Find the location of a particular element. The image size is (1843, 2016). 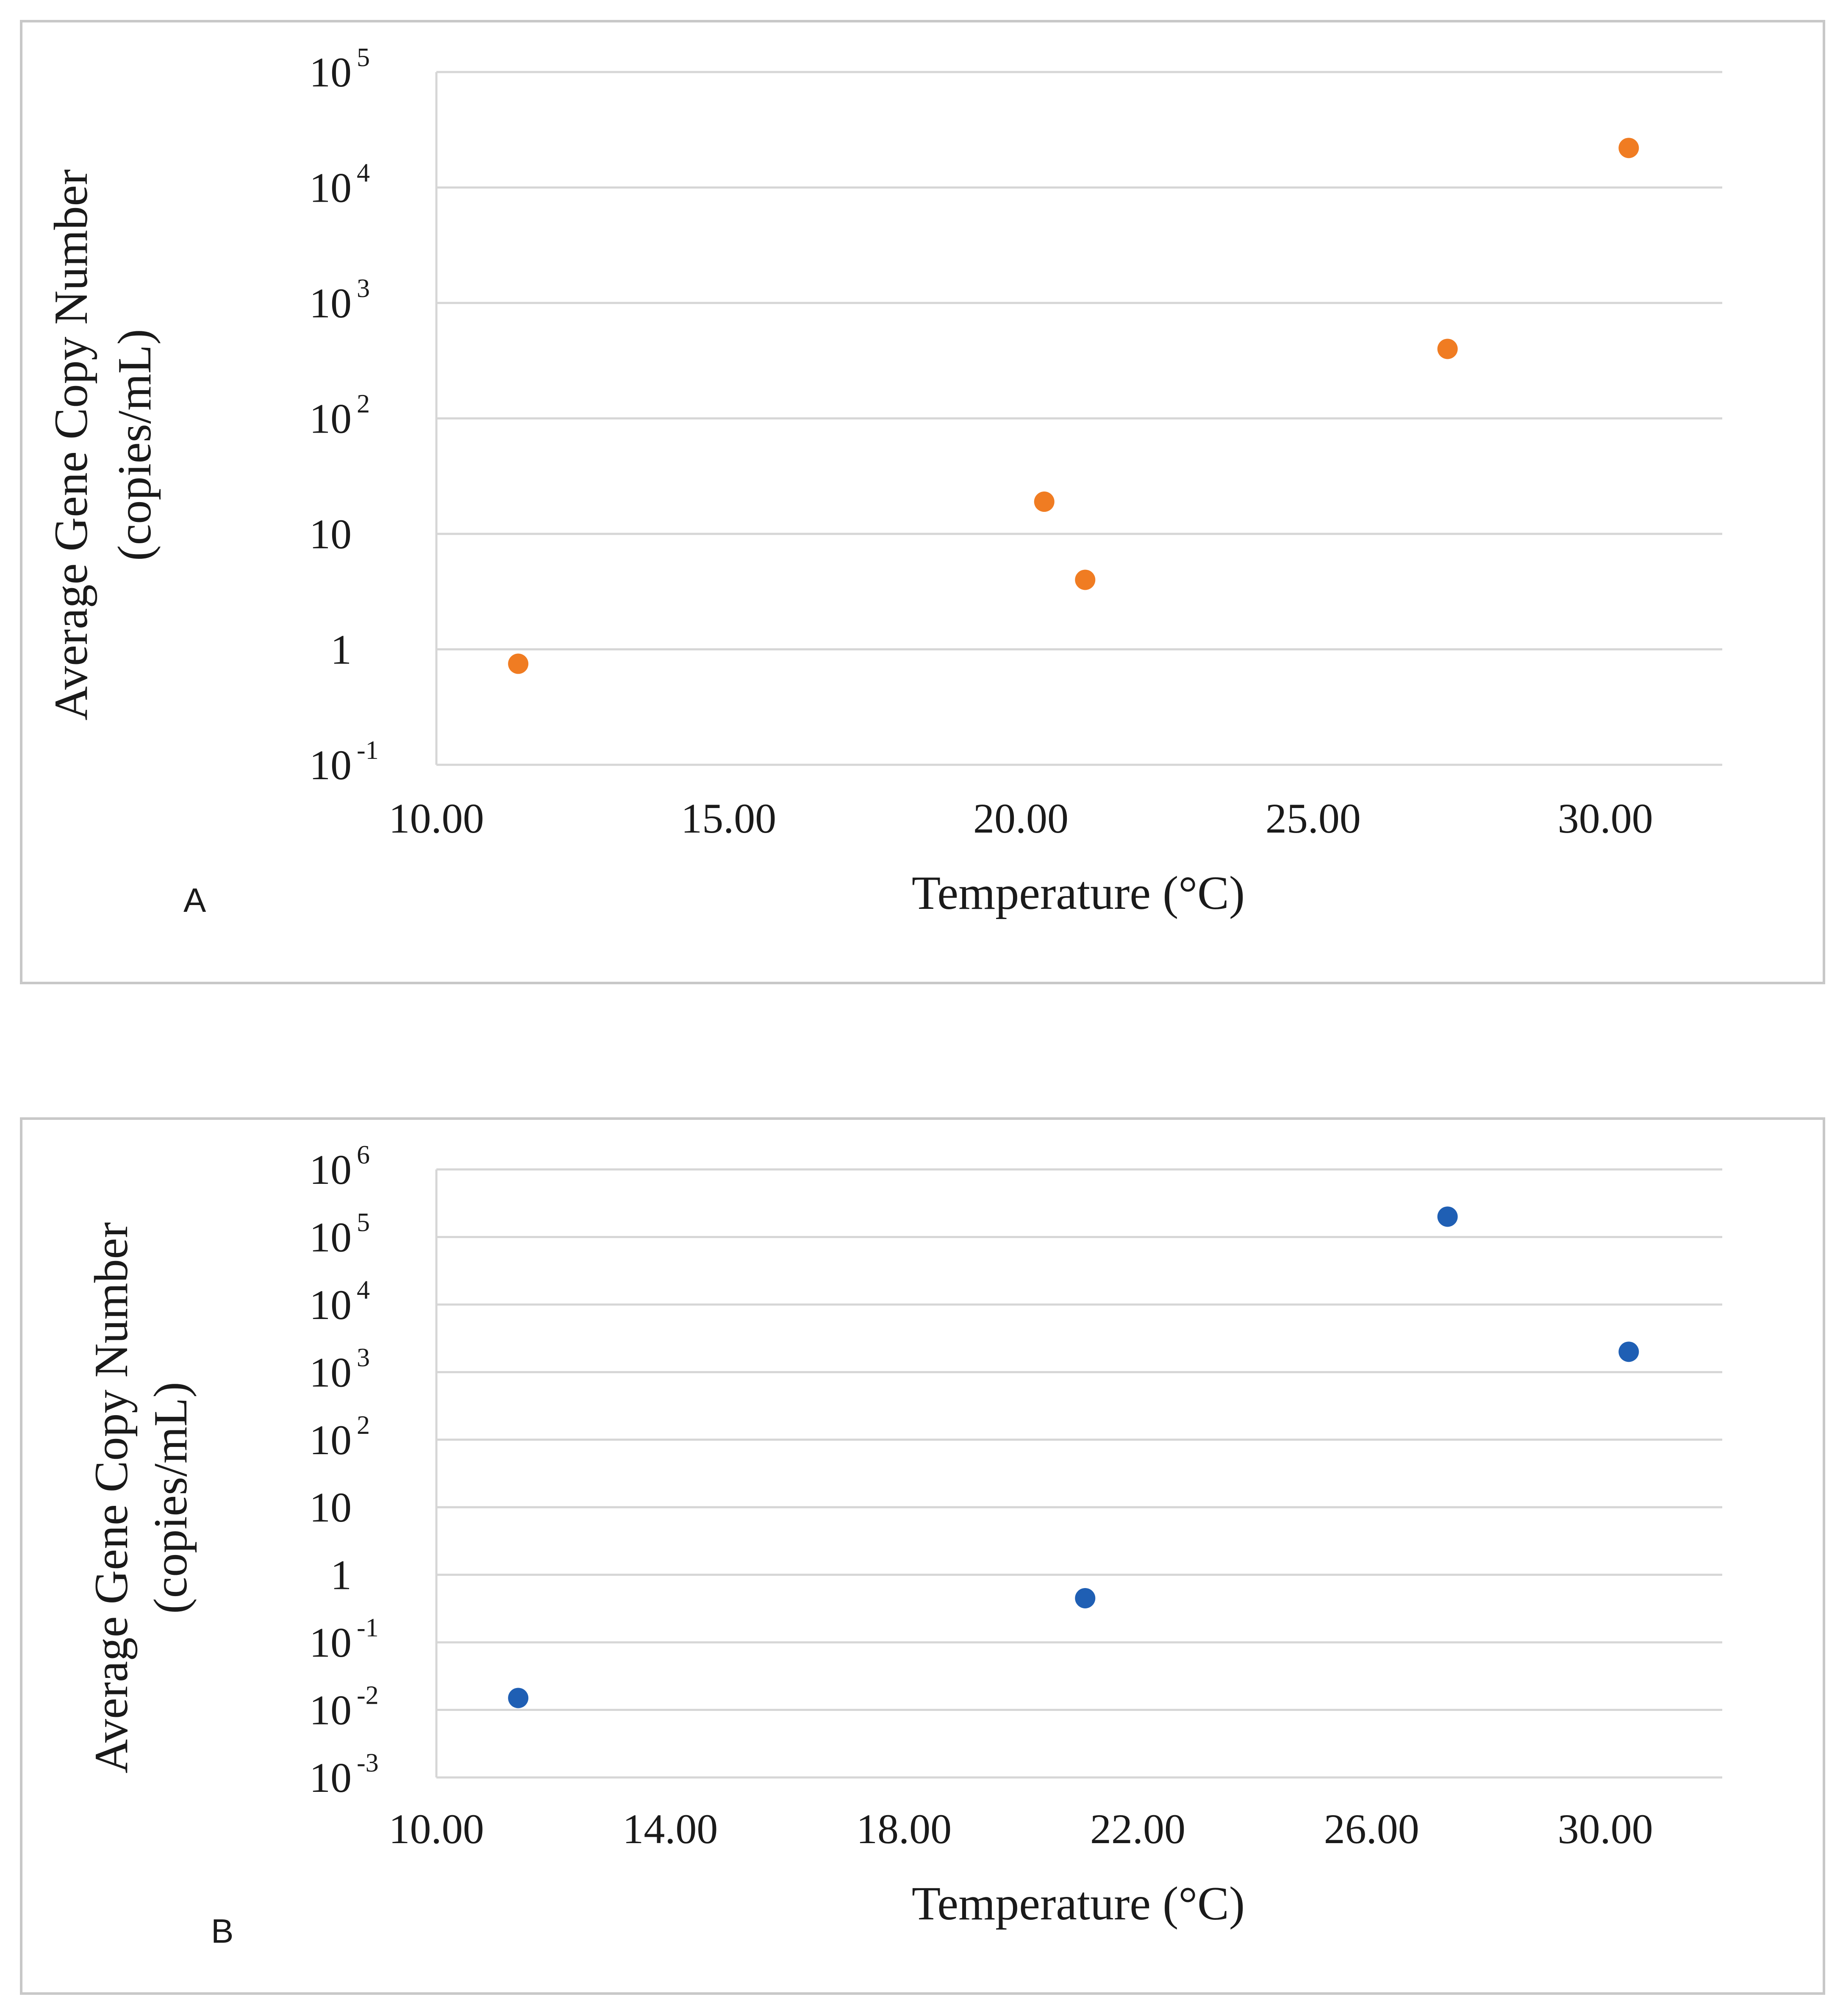

x-tick-label: 20.00 is located at coordinates (1021, 818).